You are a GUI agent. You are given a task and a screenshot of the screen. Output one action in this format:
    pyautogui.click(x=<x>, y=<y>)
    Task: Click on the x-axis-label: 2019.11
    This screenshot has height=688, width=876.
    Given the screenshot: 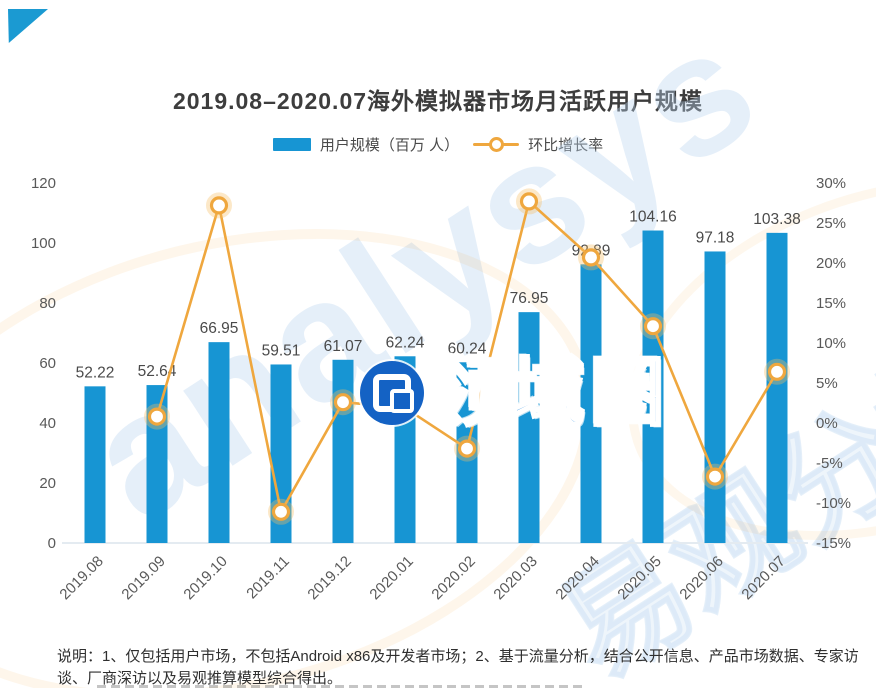 What is the action you would take?
    pyautogui.click(x=268, y=578)
    